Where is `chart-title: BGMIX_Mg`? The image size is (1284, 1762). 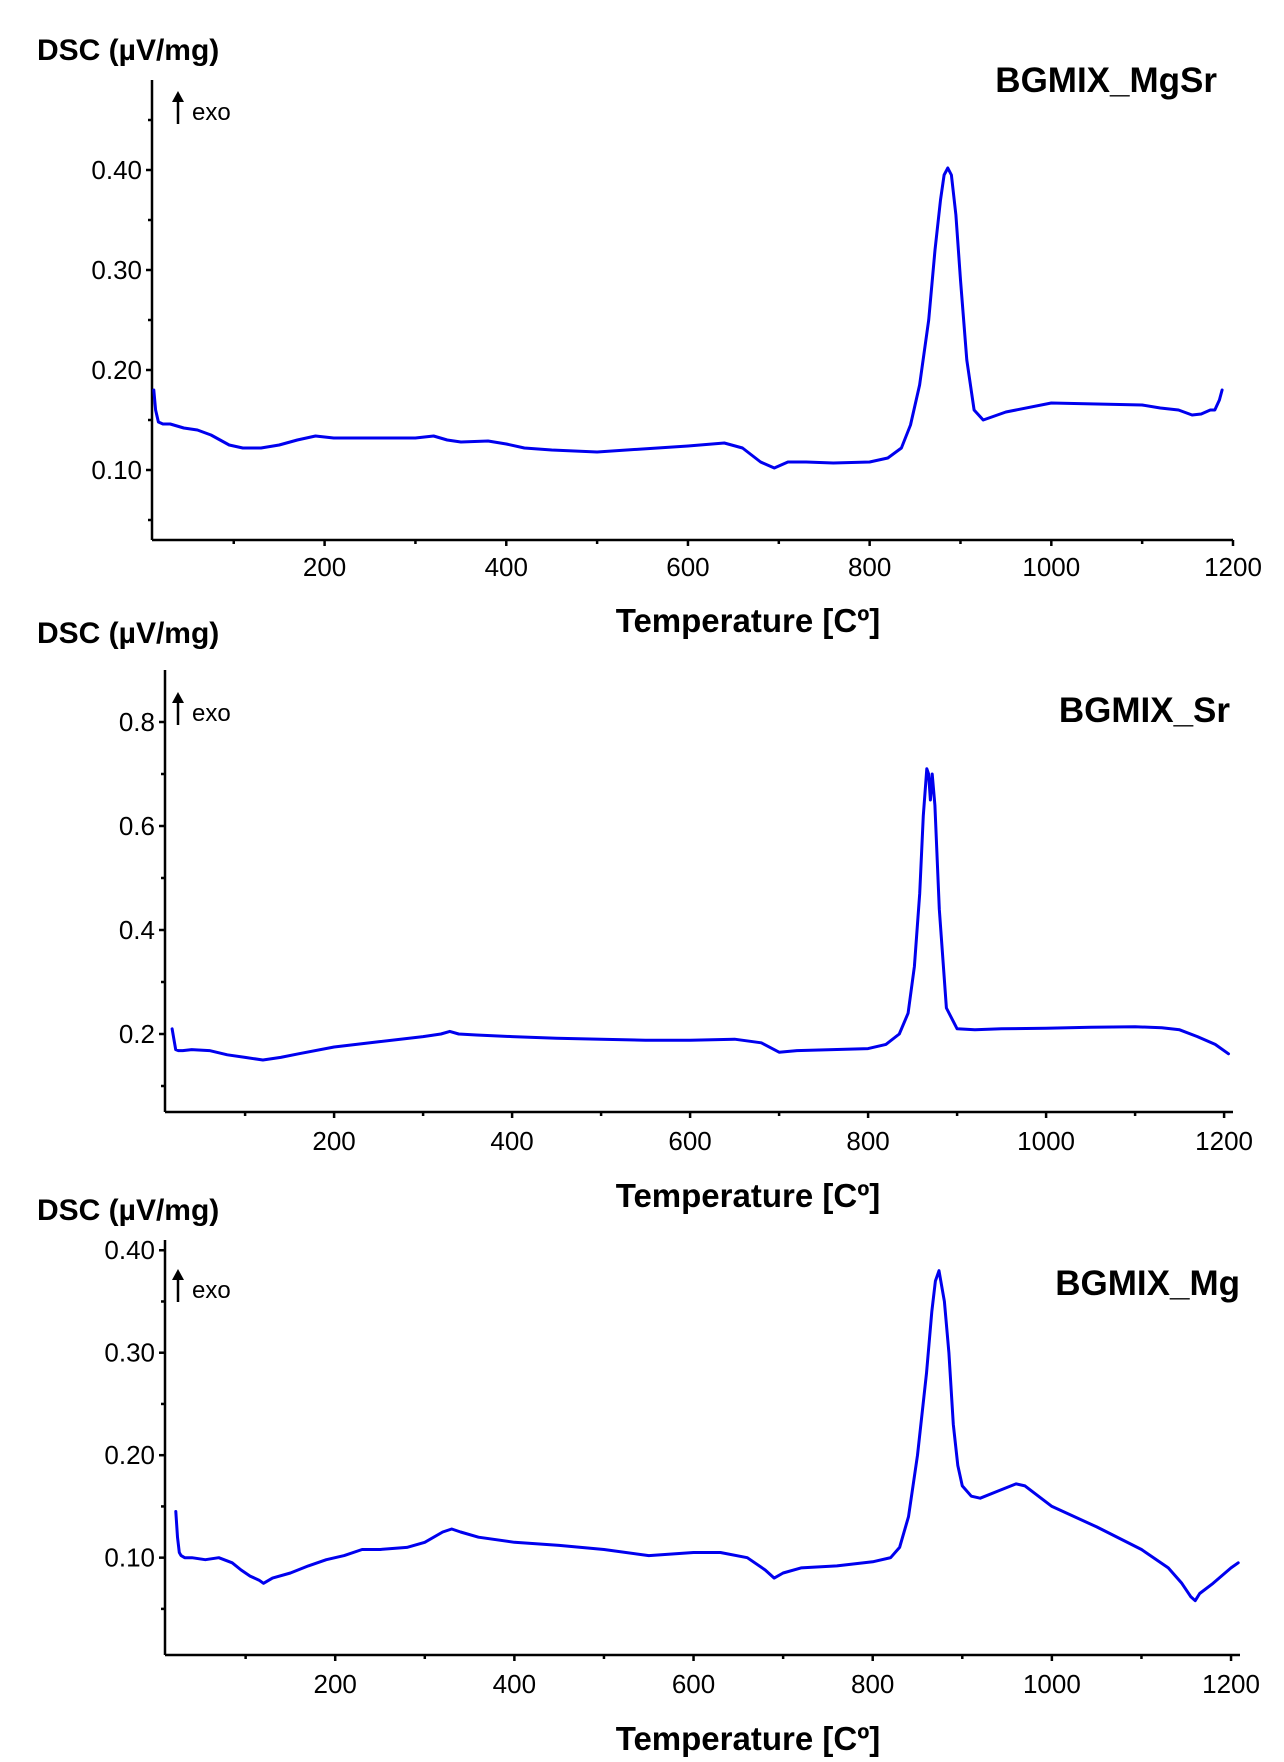
chart-title: BGMIX_Mg is located at coordinates (1147, 1283).